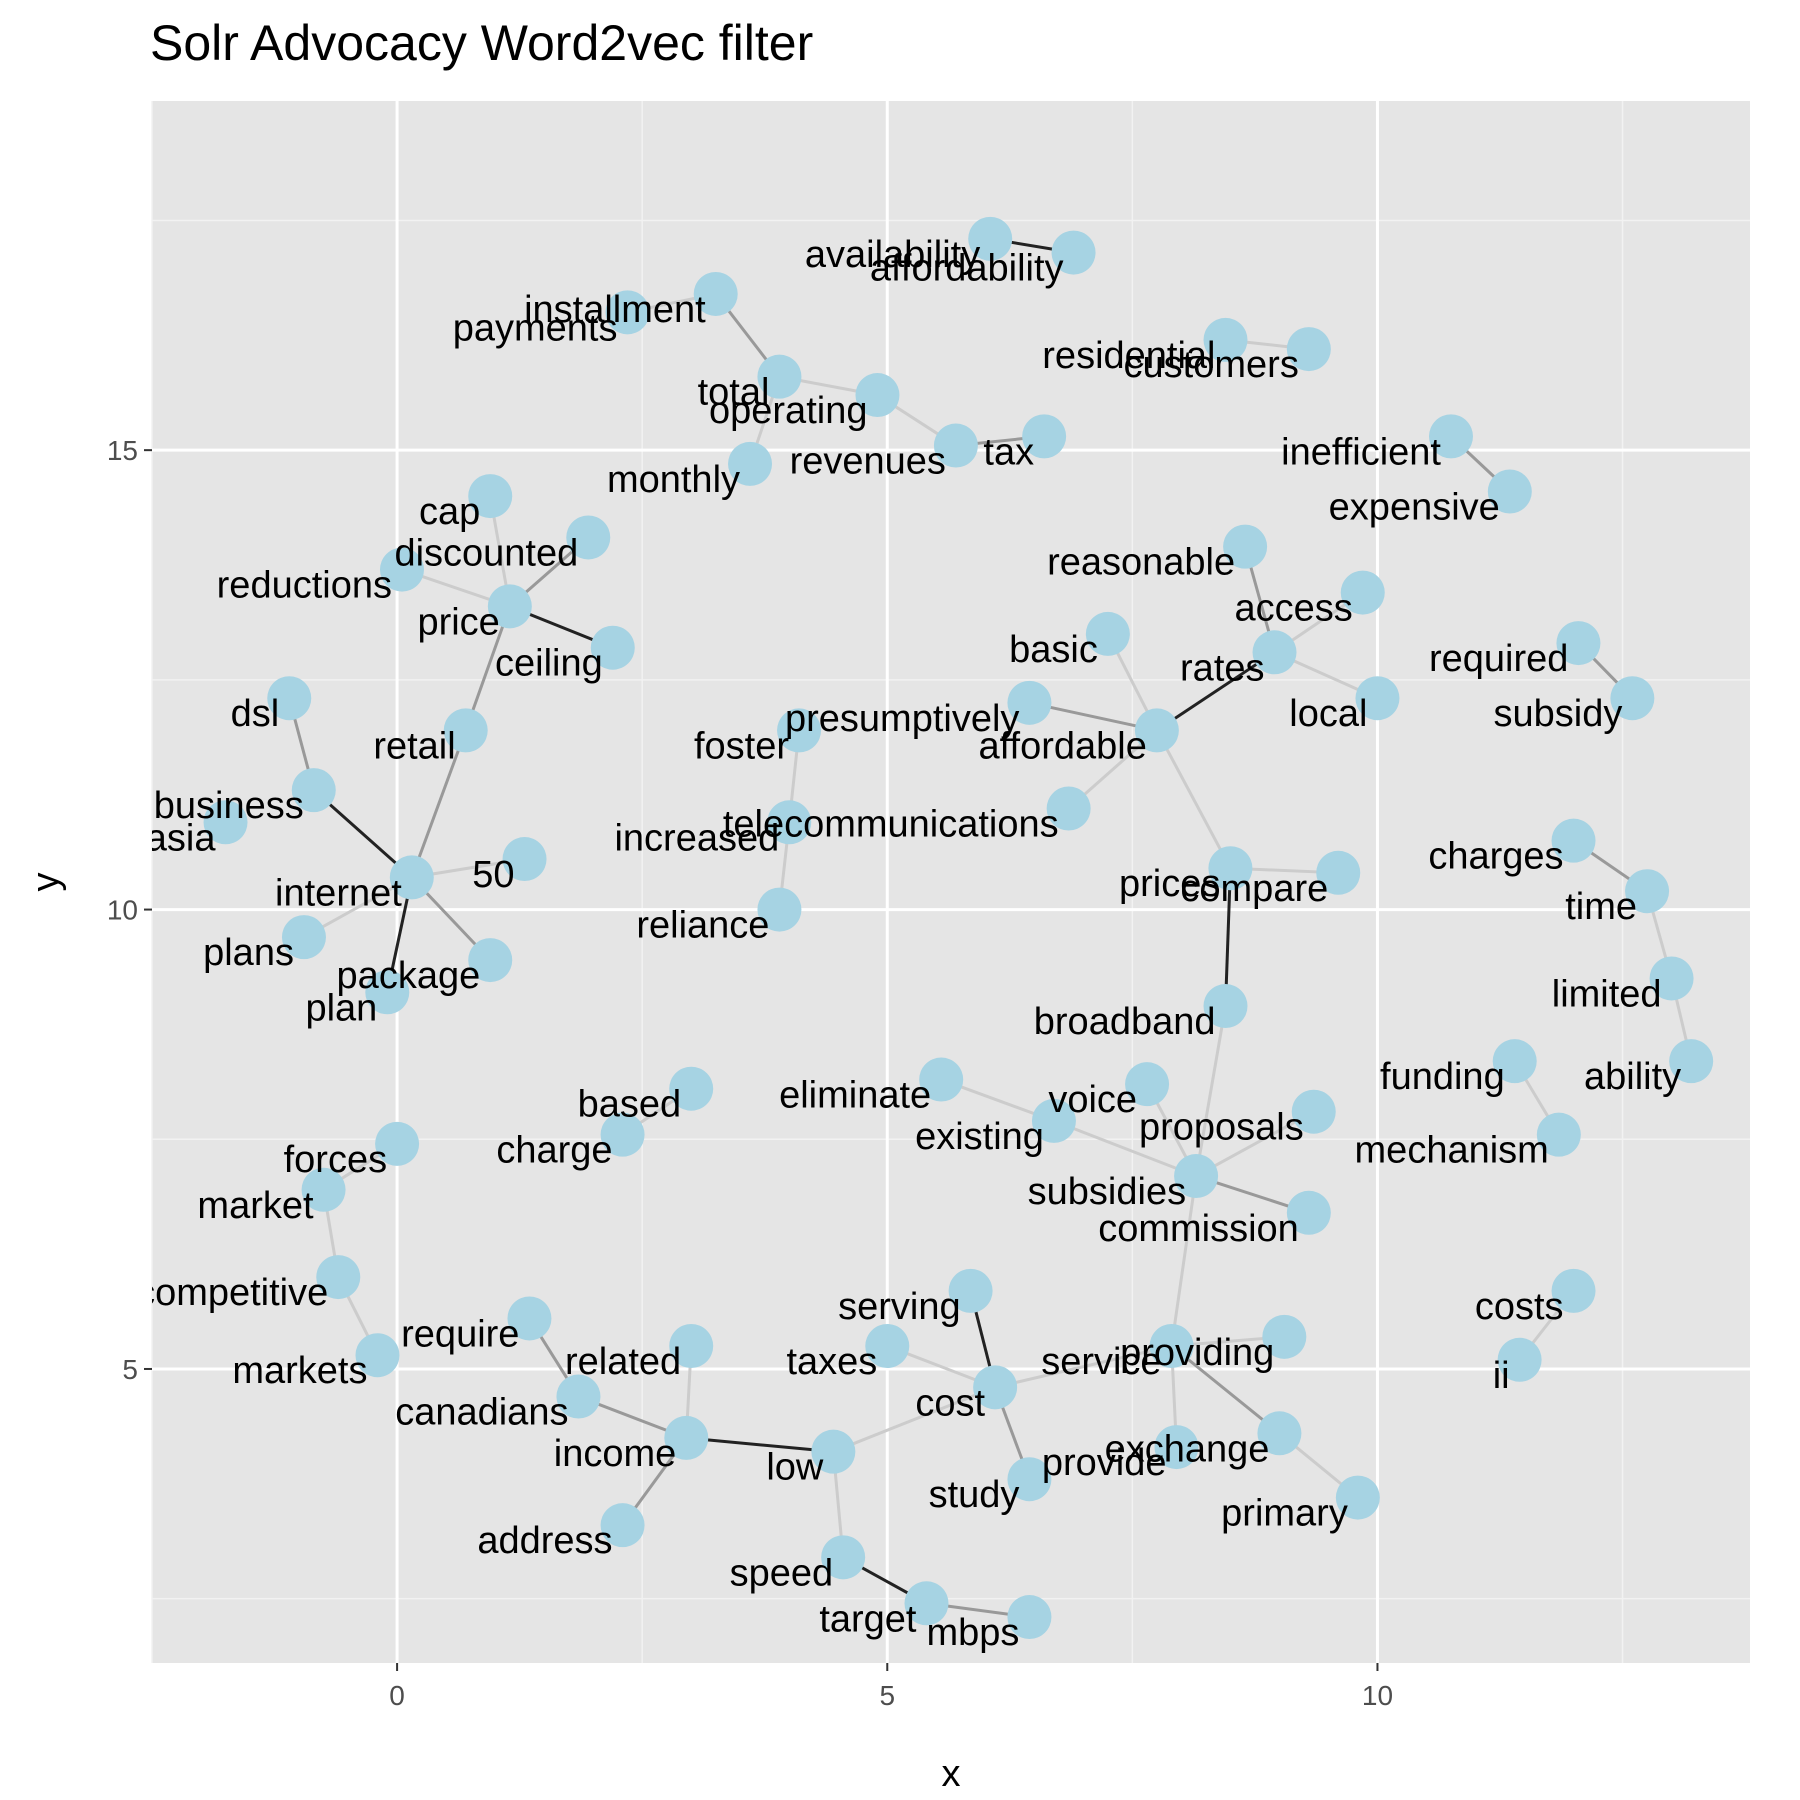 The width and height of the screenshot is (1800, 1800). I want to click on node-point-reductions, so click(401, 569).